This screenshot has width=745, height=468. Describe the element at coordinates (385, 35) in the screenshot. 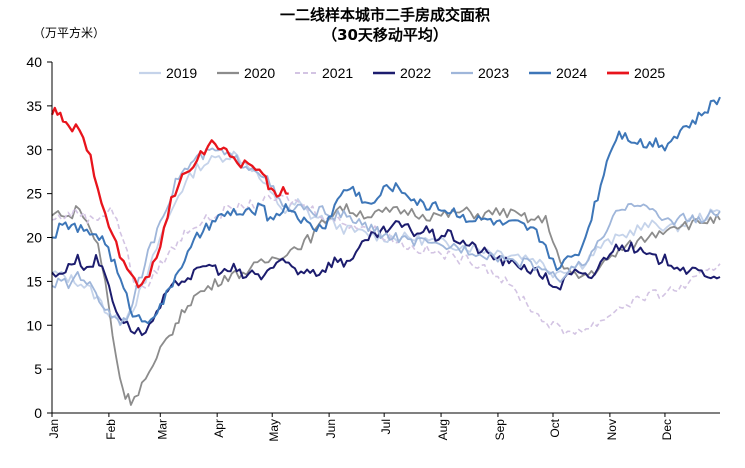

I see `chart-subtitle: （30天移动平均）` at that location.